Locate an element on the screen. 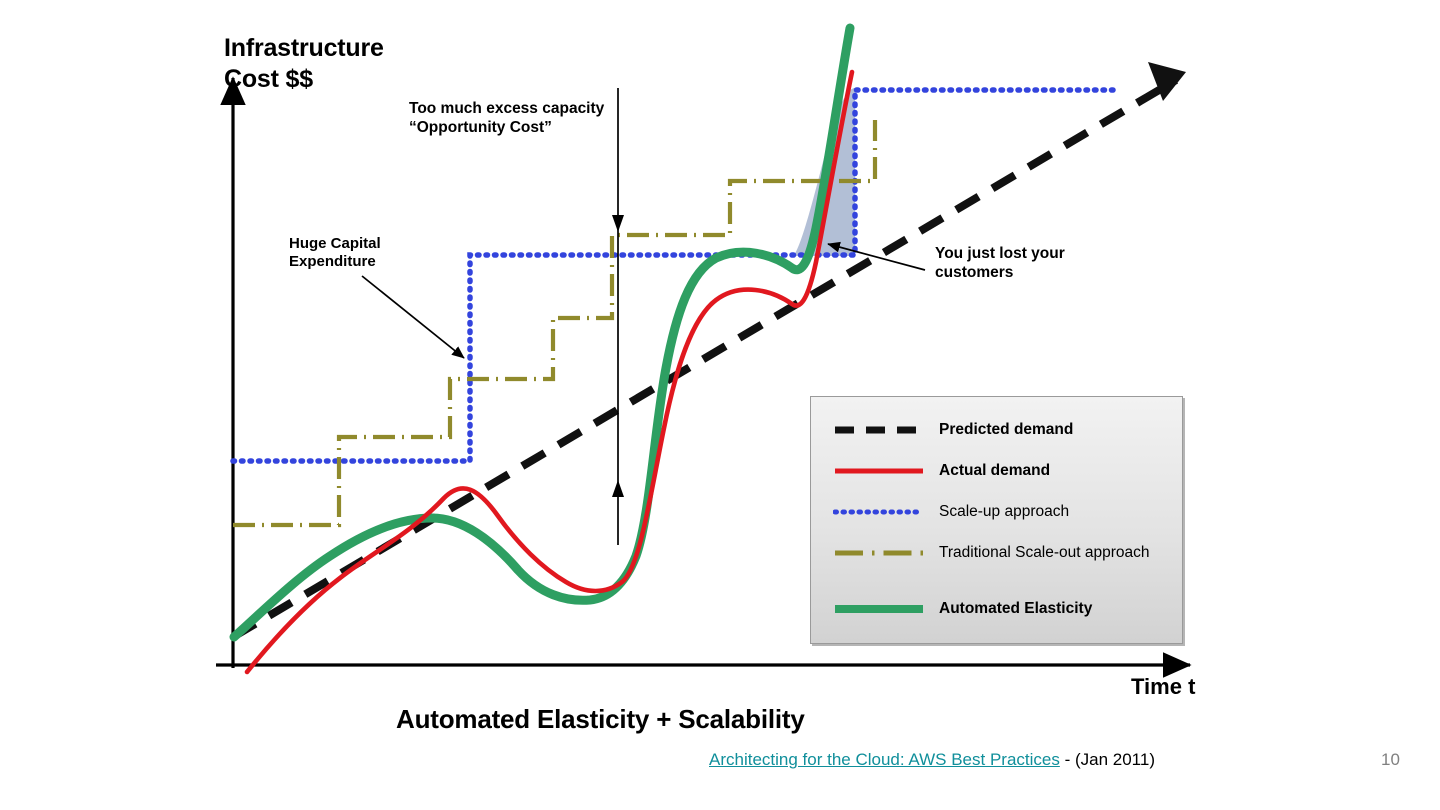 The height and width of the screenshot is (810, 1440). annotation-opportunity-cost-line2: “Opportunity Cost” is located at coordinates (480, 127).